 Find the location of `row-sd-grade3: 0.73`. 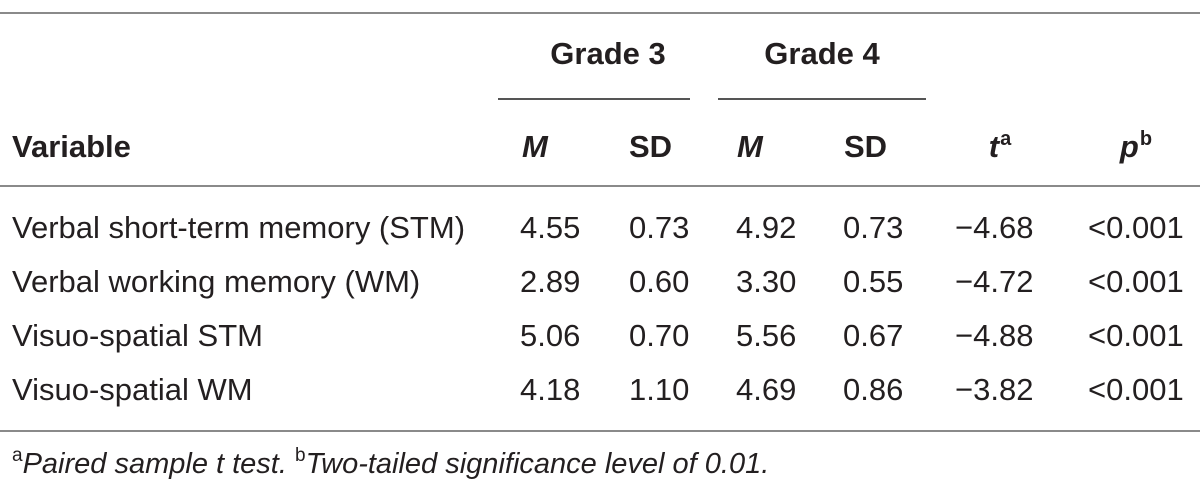

row-sd-grade3: 0.73 is located at coordinates (659, 227).